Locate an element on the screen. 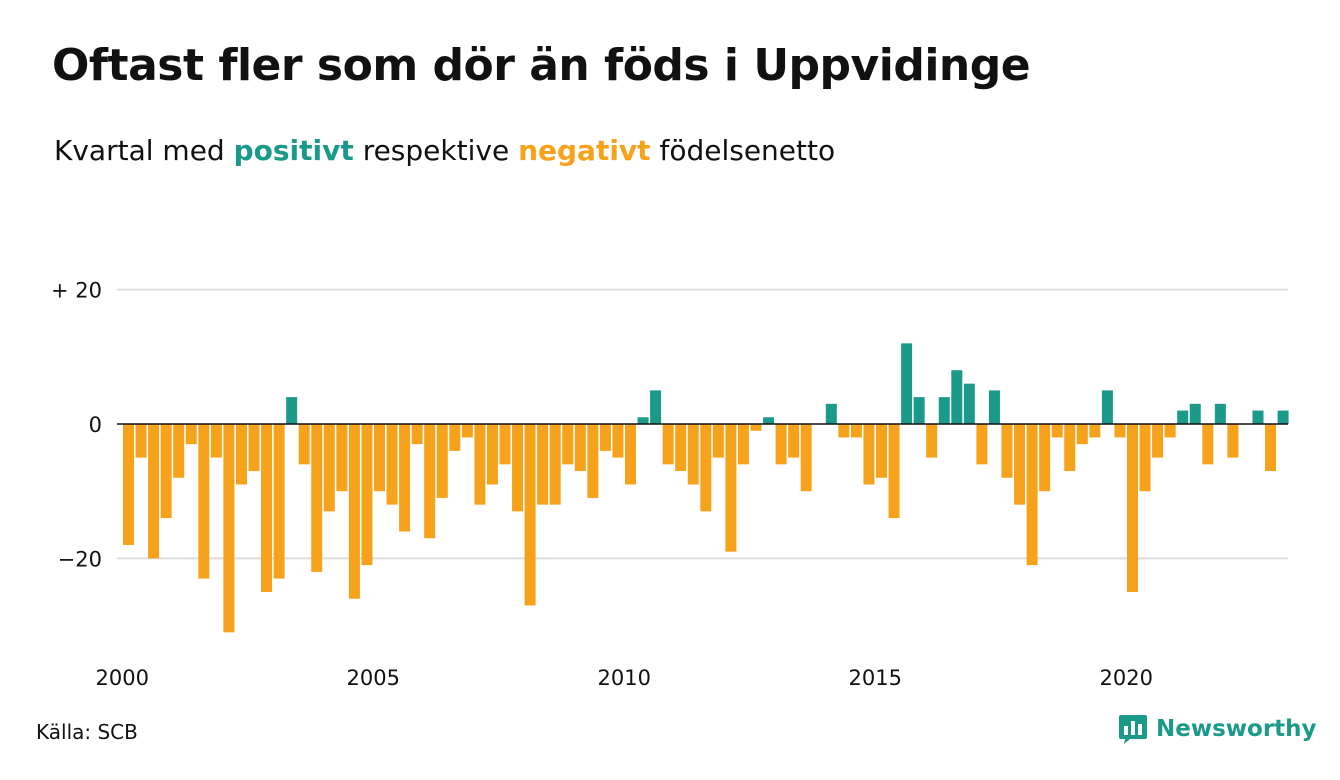 This screenshot has width=1340, height=780. x-axis-ticks: 2000 2005 2010 2015 2020 is located at coordinates (623, 678).